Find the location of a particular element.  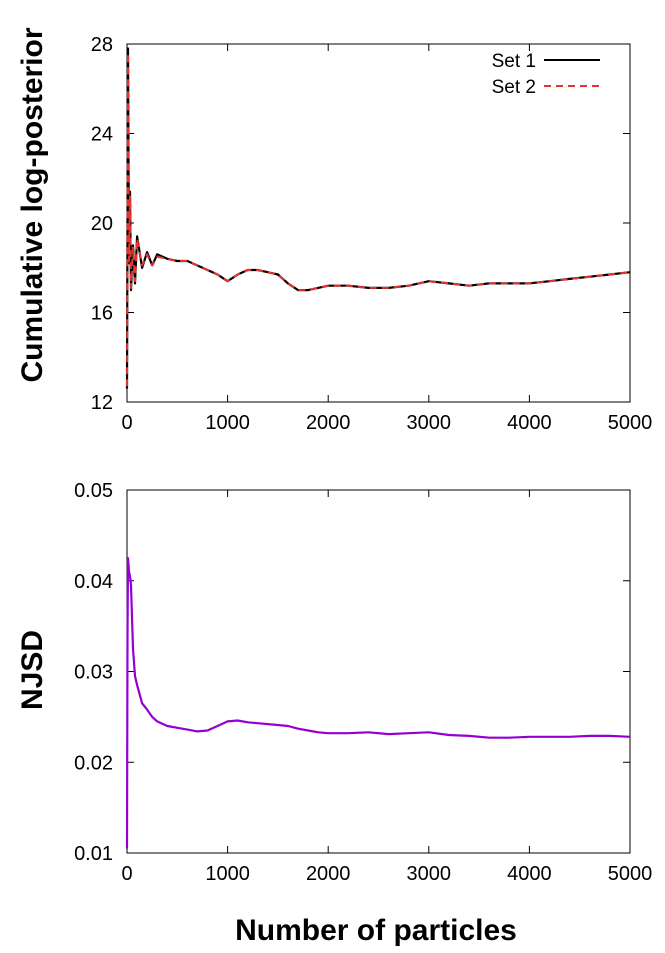

njsd-x-tick-label: 3000 is located at coordinates (429, 874).